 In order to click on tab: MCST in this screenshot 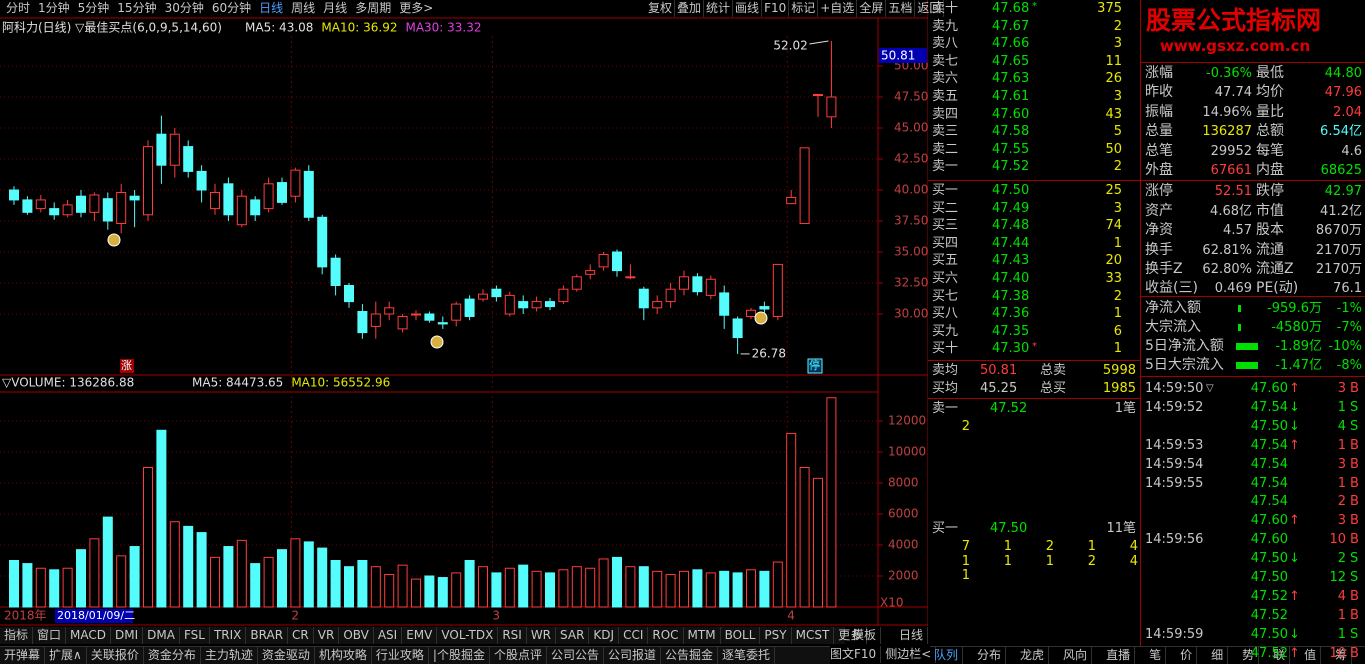, I will do `click(813, 635)`.